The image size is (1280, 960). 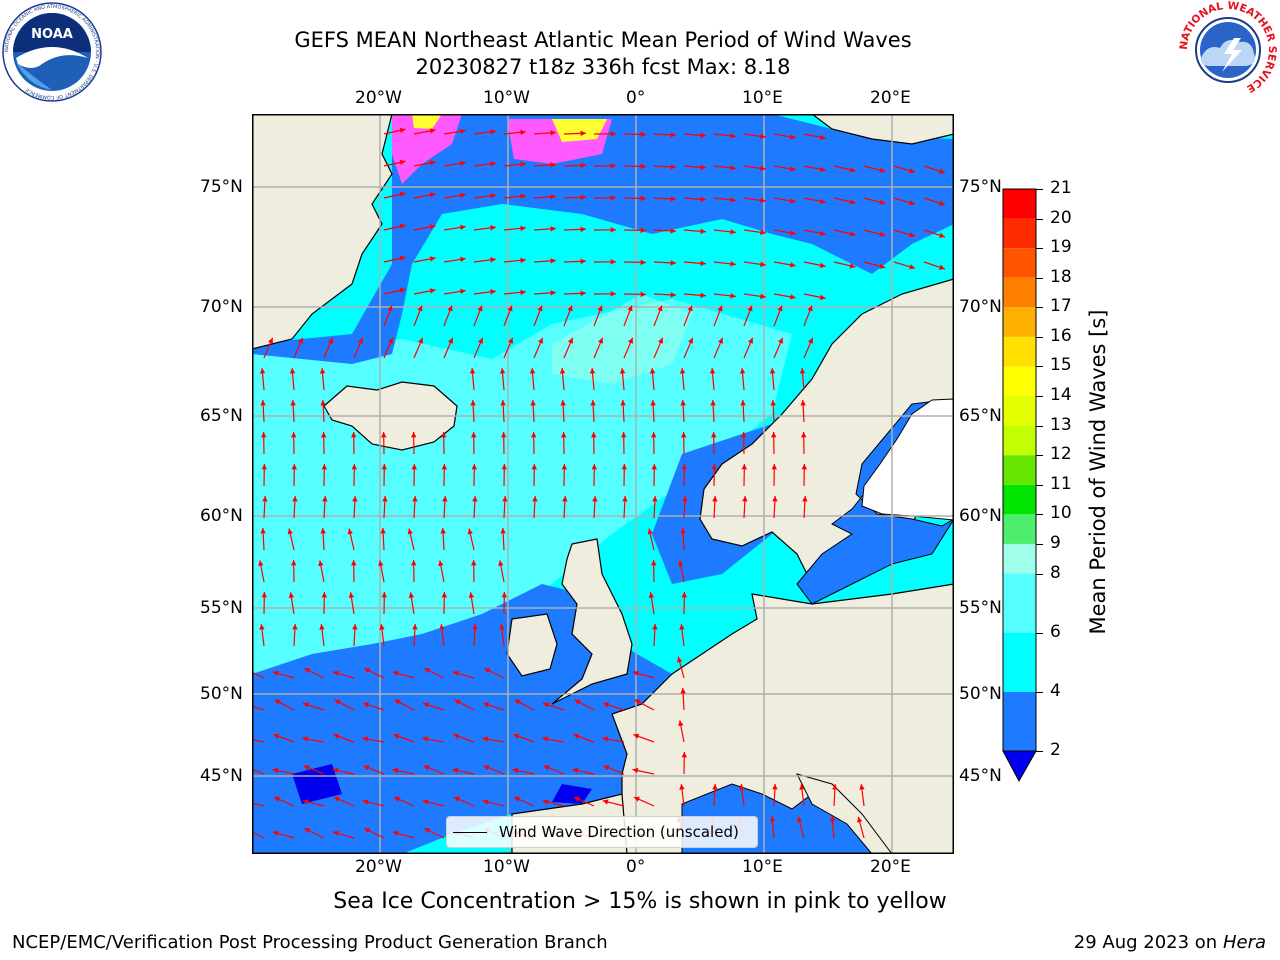 What do you see at coordinates (1061, 188) in the screenshot?
I see `colorbar-tick-21: 21` at bounding box center [1061, 188].